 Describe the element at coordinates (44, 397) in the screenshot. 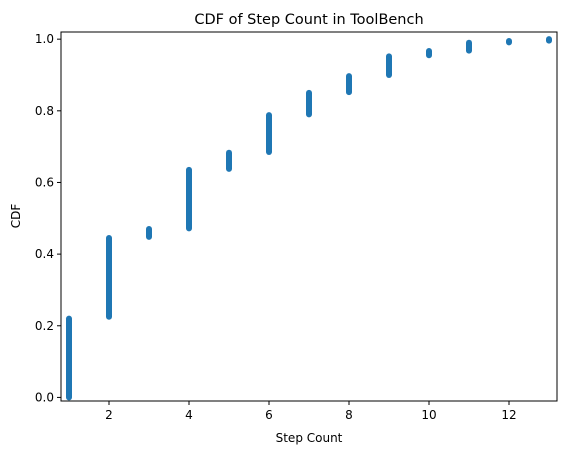

I see `y-tick-label: 0.0` at that location.